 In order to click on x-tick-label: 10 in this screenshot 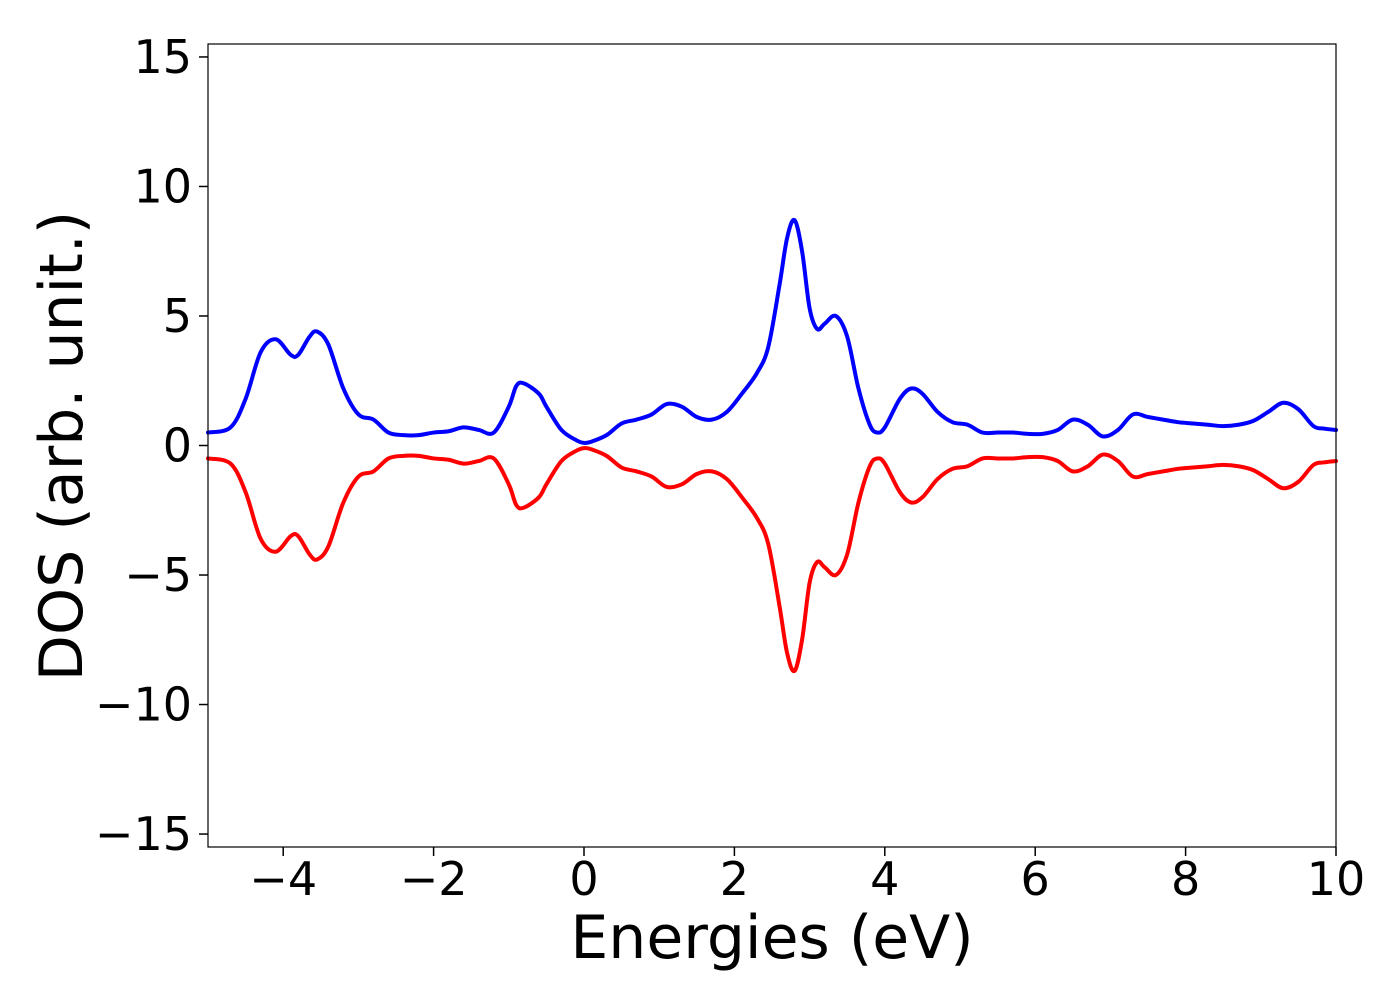, I will do `click(1336, 879)`.